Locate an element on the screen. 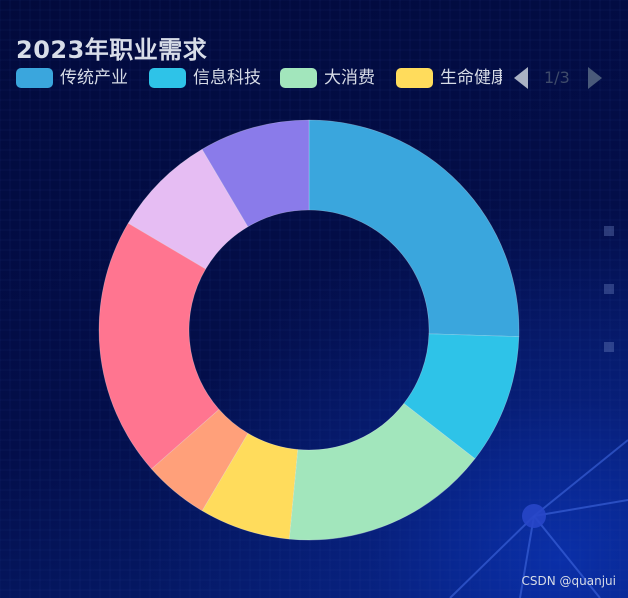 Image resolution: width=628 pixels, height=598 pixels. legend-page-indicator: 1/3 is located at coordinates (557, 77).